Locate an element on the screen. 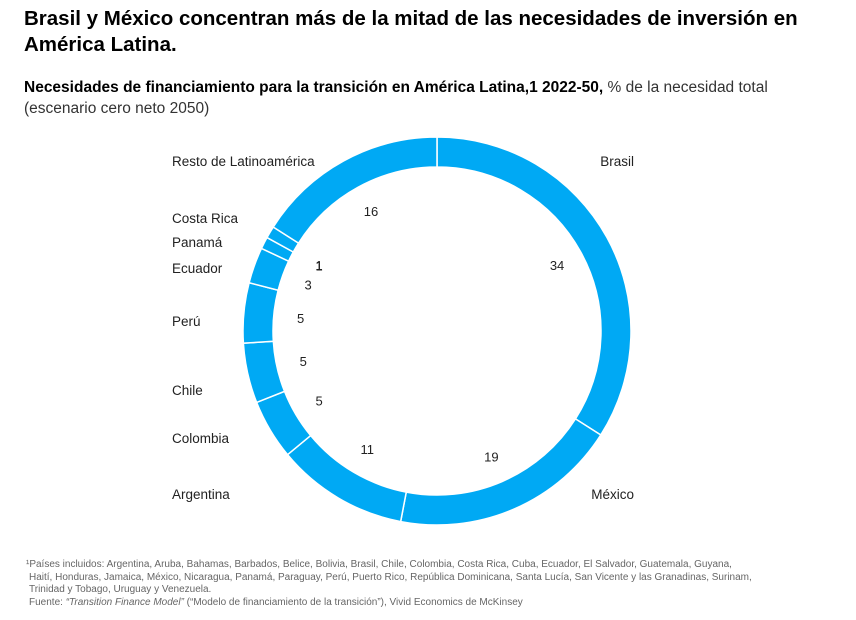 Image resolution: width=856 pixels, height=620 pixels. value-label-colombia: 5 is located at coordinates (318, 401).